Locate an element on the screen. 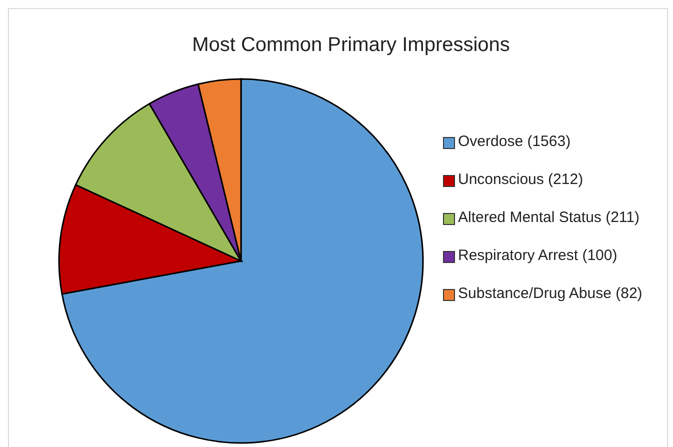 The width and height of the screenshot is (673, 447). legend-label: Substance/Drug Abuse (82) is located at coordinates (550, 294).